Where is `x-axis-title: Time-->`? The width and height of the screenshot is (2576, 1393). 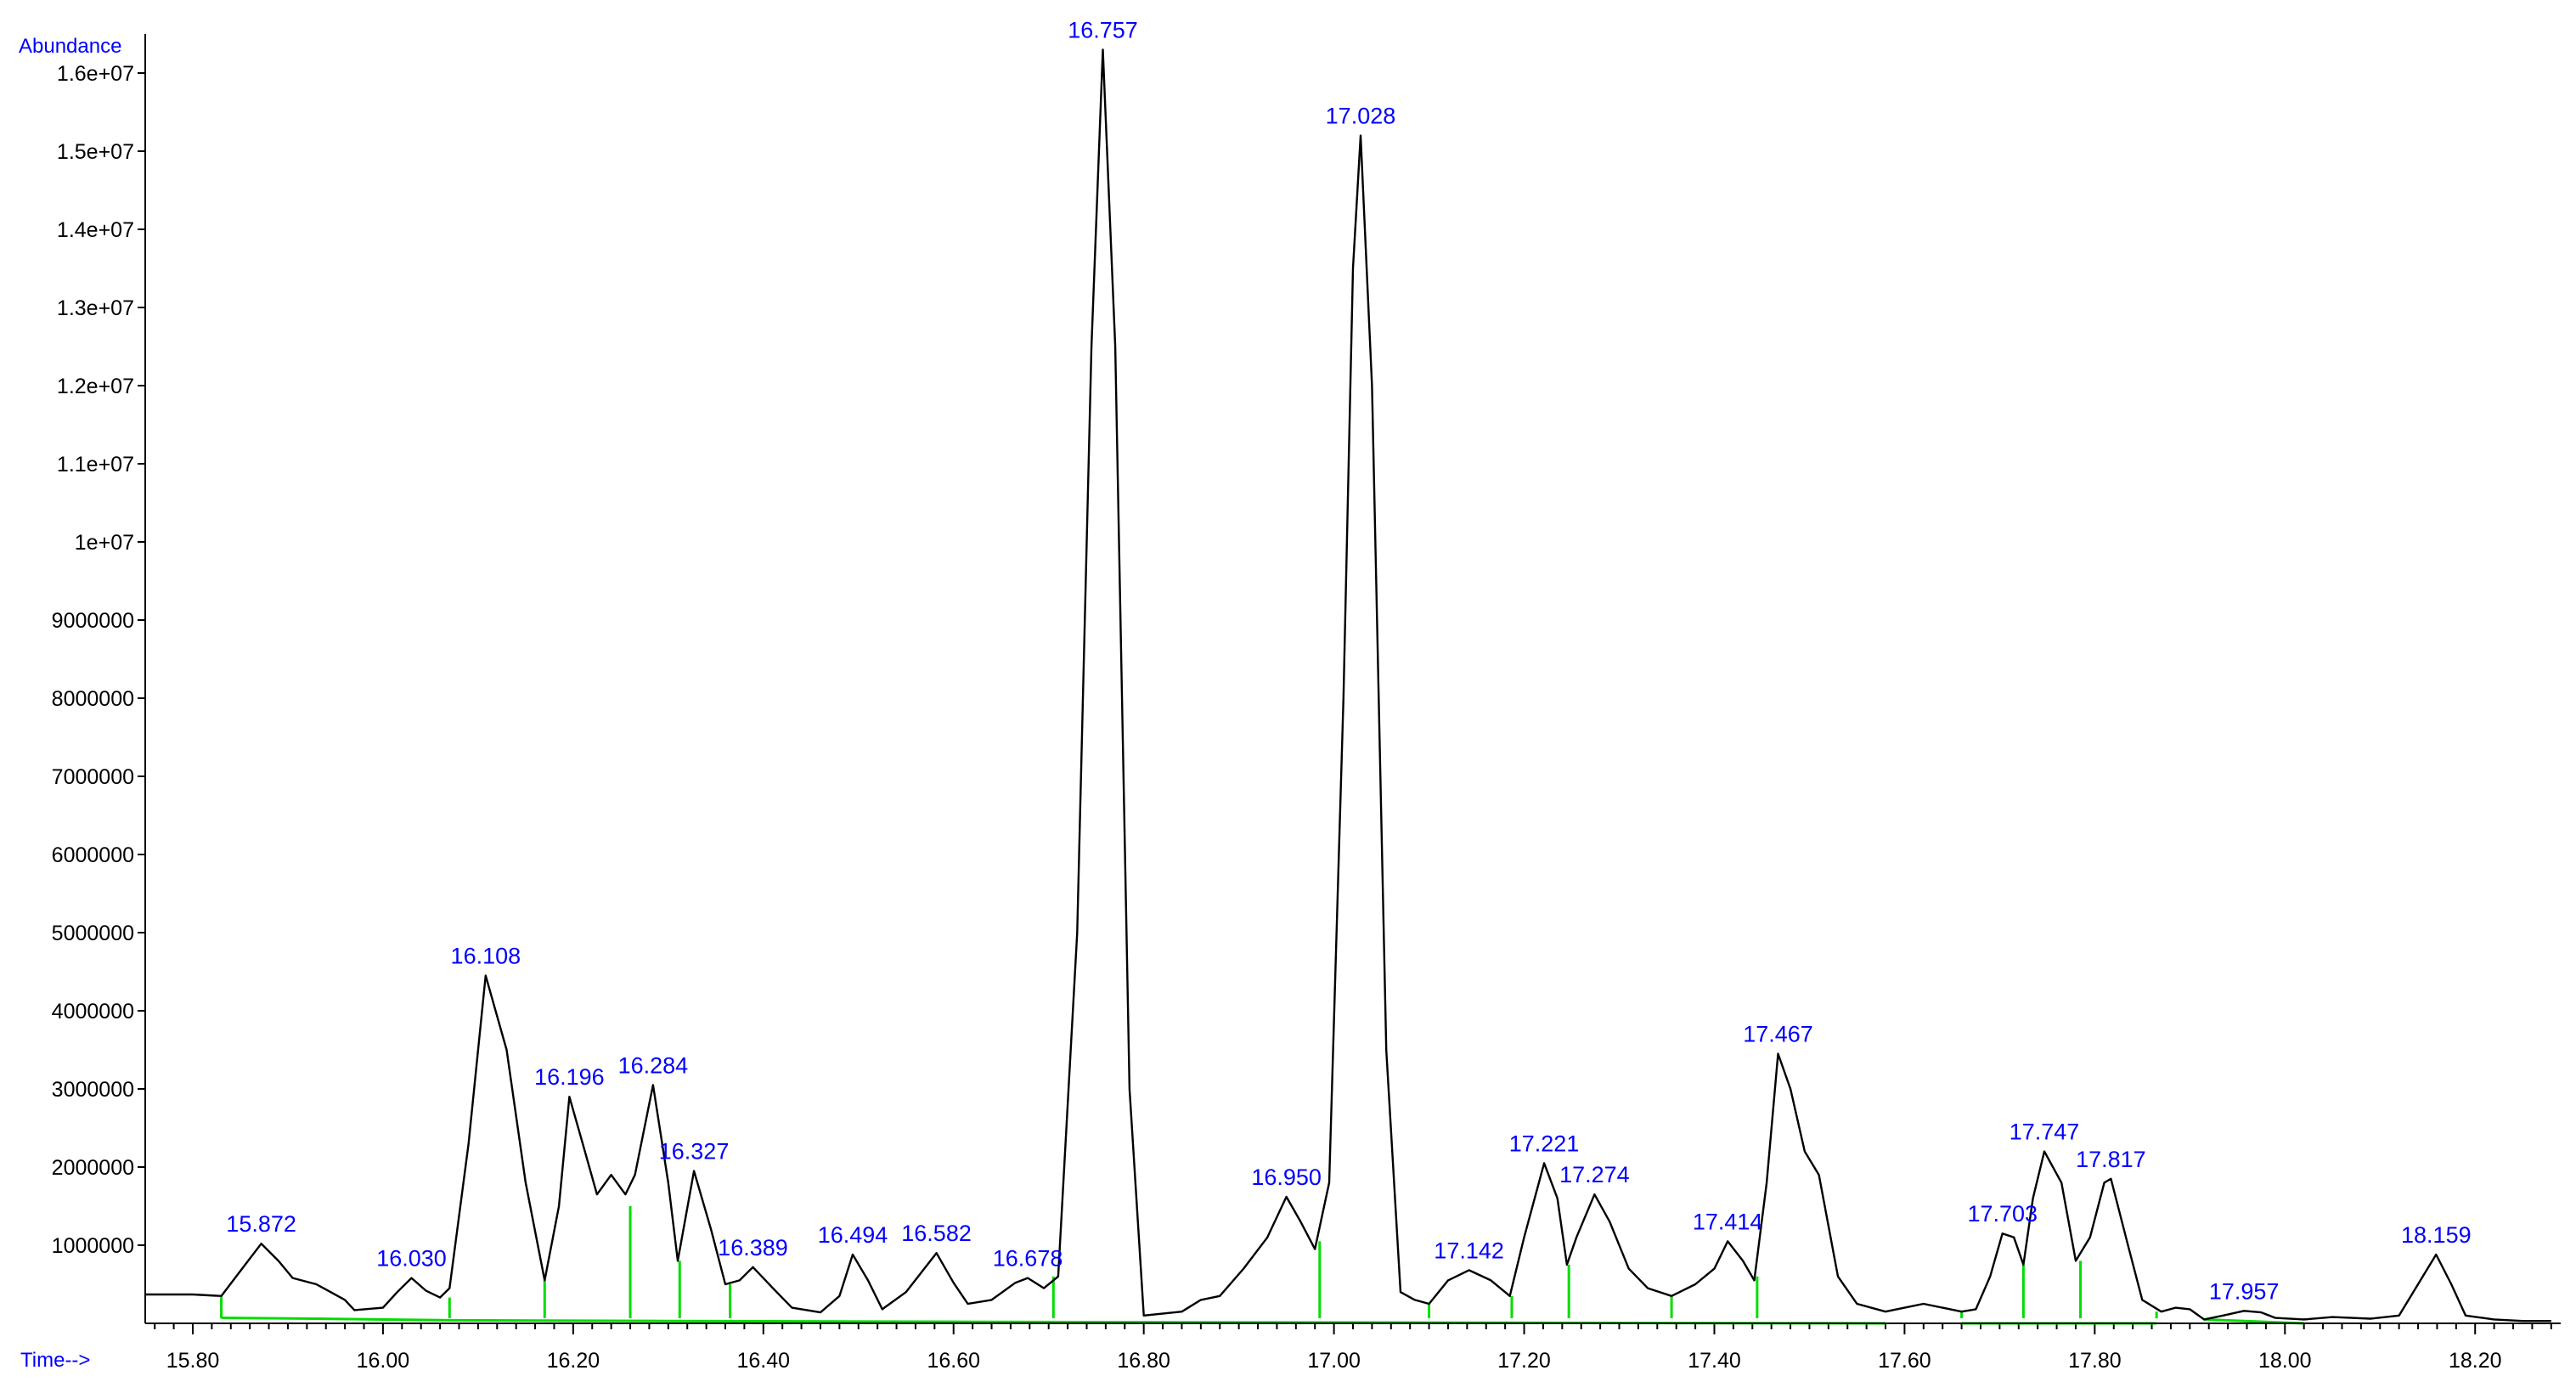 x-axis-title: Time--> is located at coordinates (55, 1360).